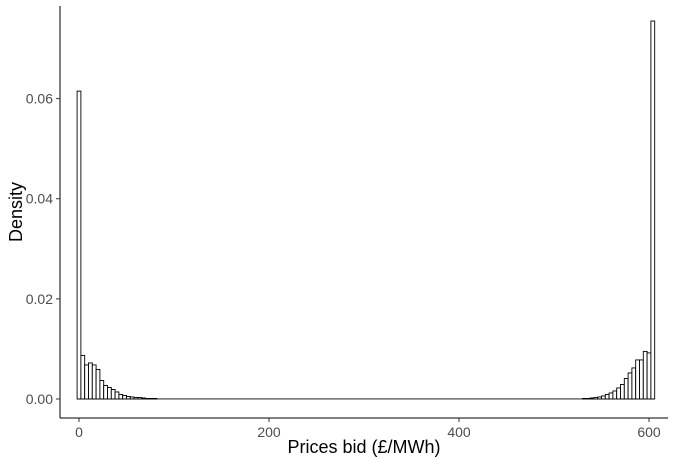 Image resolution: width=678 pixels, height=459 pixels. What do you see at coordinates (649, 432) in the screenshot?
I see `x-tick-label: 600` at bounding box center [649, 432].